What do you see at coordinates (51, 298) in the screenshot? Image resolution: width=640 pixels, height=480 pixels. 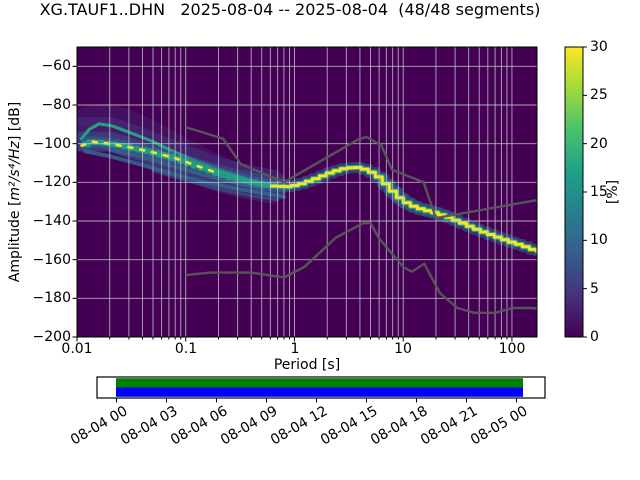 I see `y-tick-label: −180` at bounding box center [51, 298].